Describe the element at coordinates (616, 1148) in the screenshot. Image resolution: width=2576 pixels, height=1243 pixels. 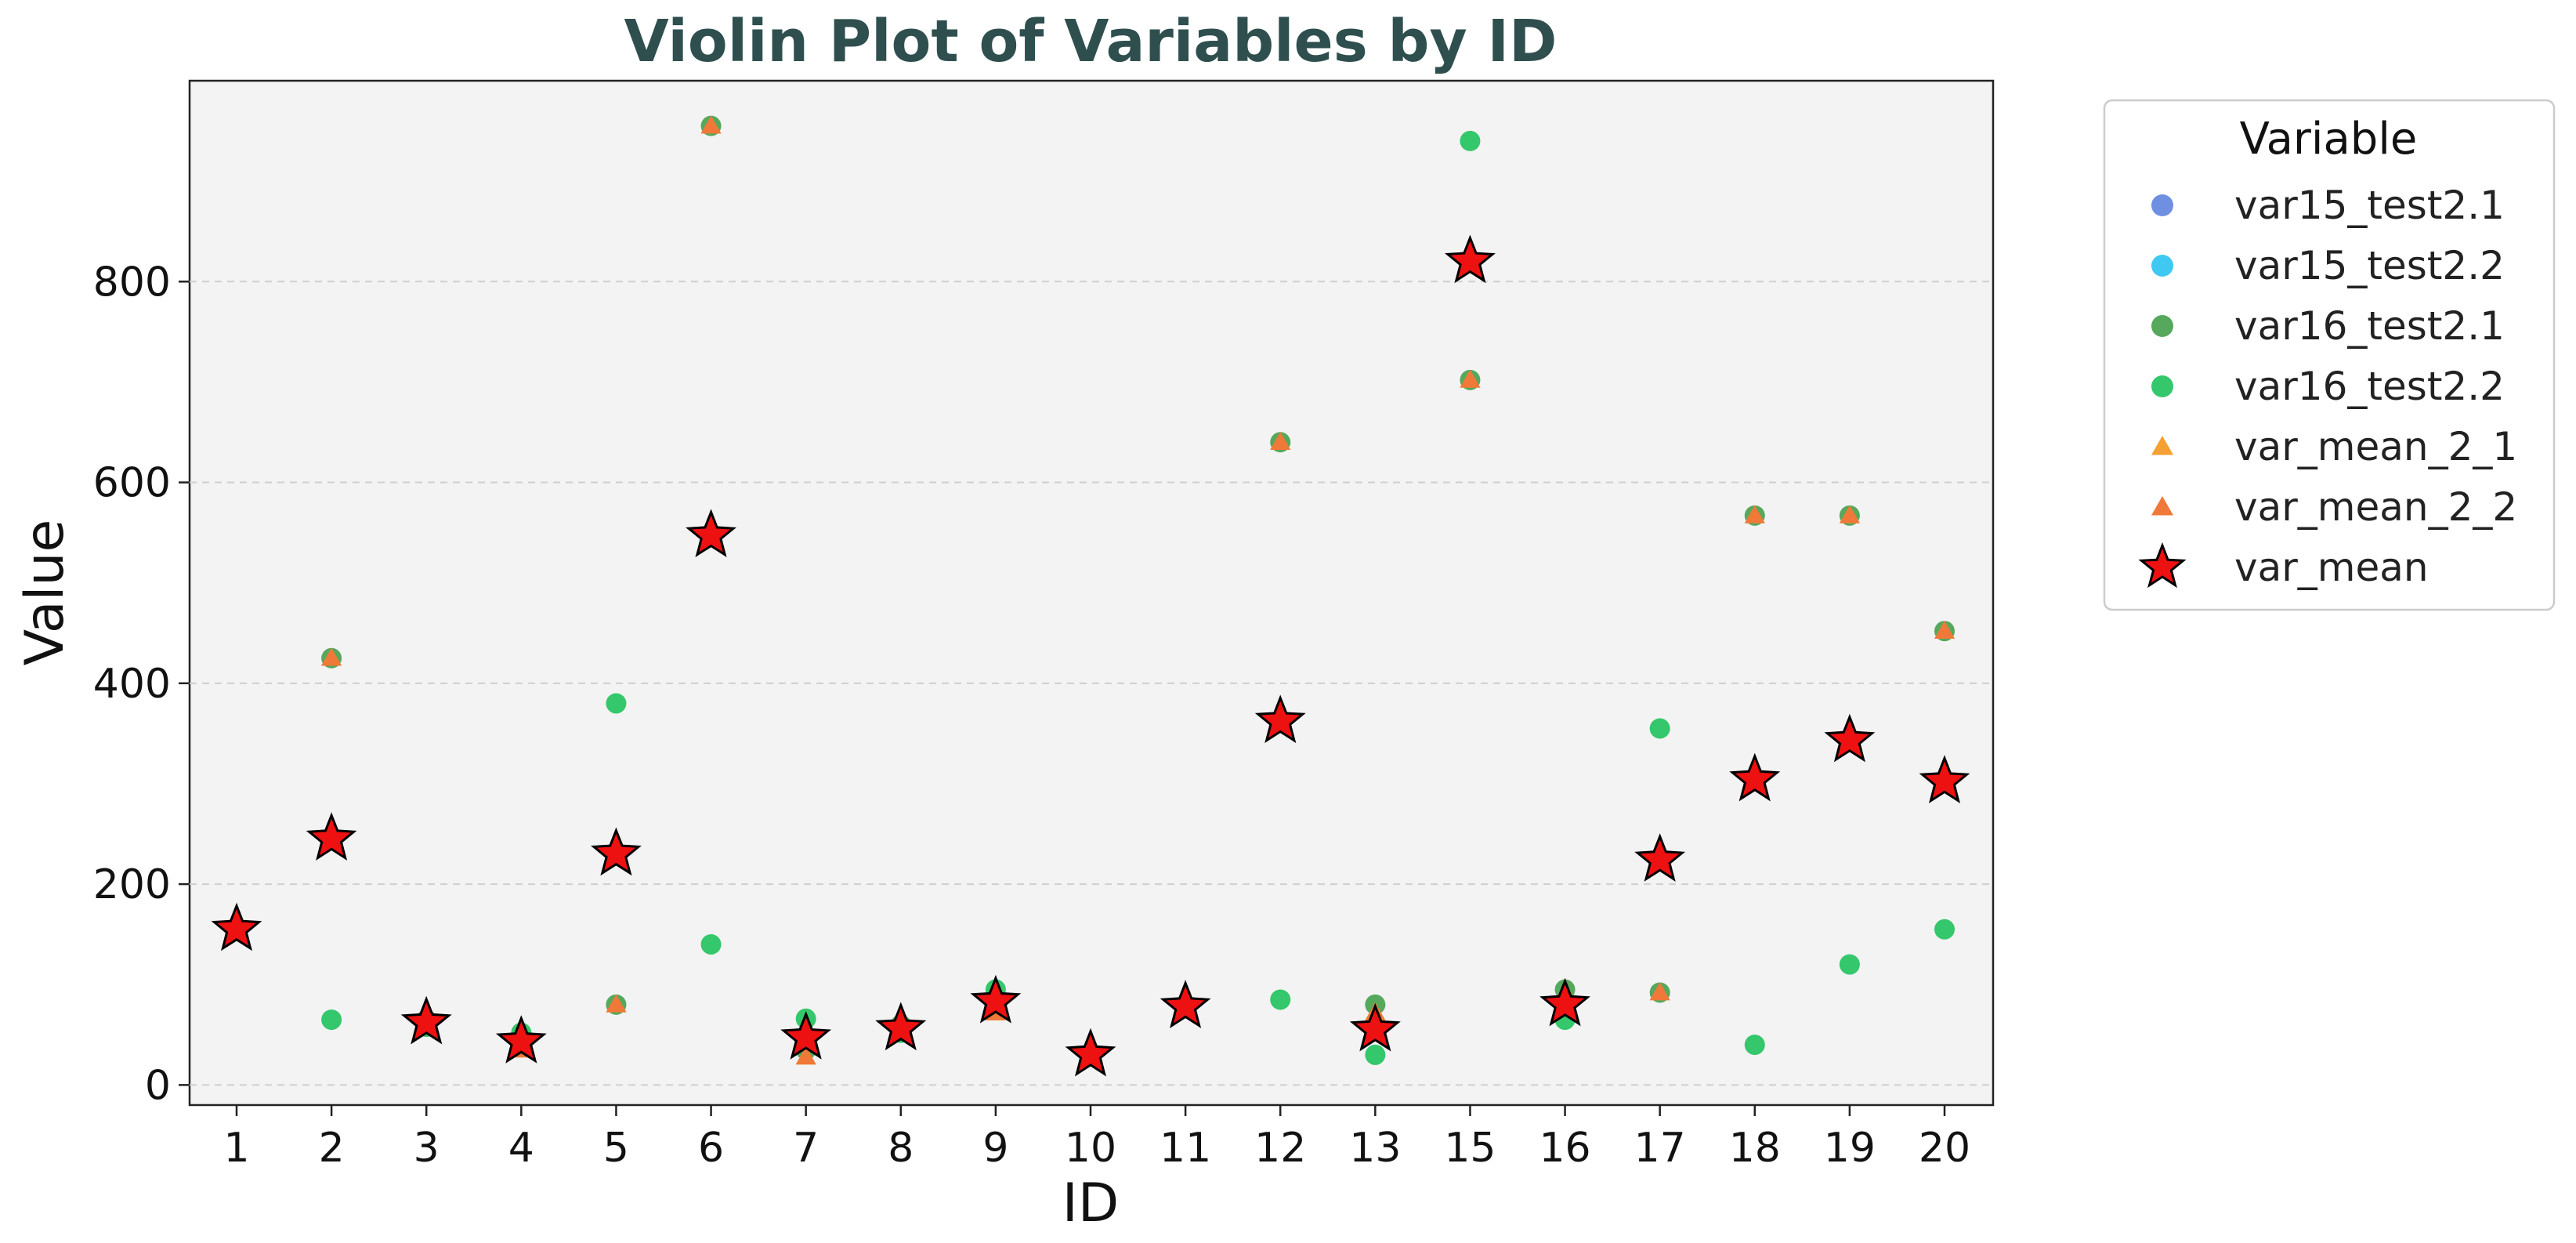
I see `x-tick-label: 5` at that location.